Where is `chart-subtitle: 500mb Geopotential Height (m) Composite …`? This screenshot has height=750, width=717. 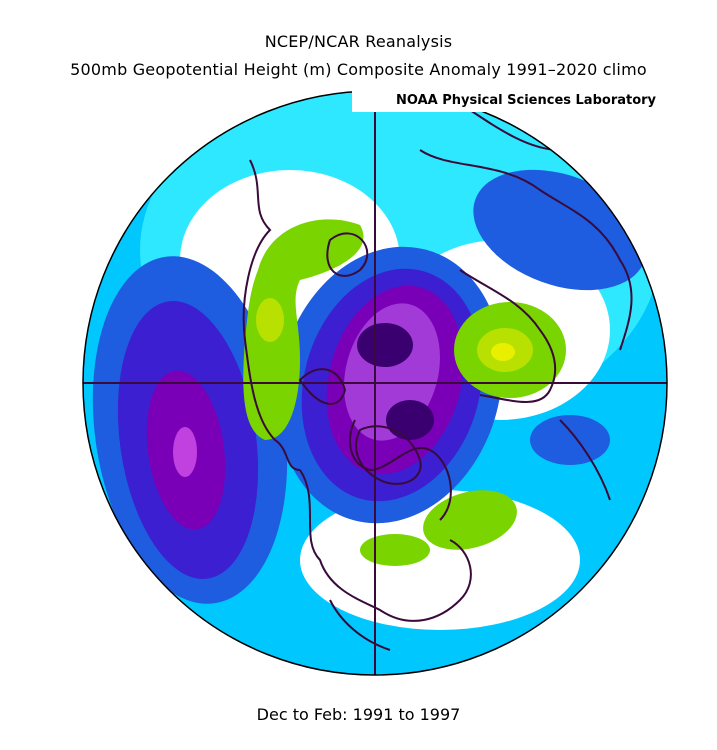 chart-subtitle: 500mb Geopotential Height (m) Composite … is located at coordinates (358, 69).